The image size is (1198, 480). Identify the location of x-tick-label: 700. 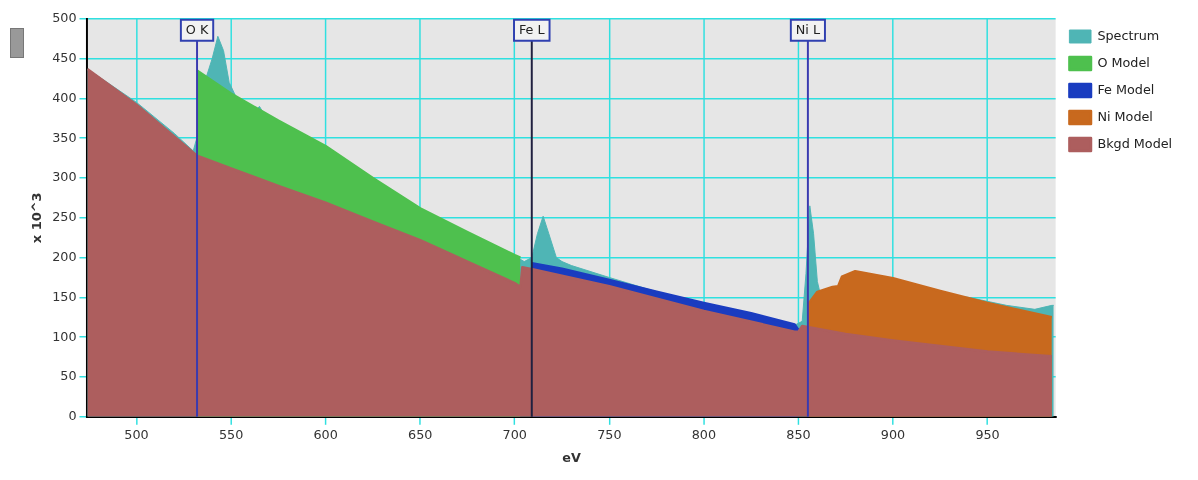
(514, 434).